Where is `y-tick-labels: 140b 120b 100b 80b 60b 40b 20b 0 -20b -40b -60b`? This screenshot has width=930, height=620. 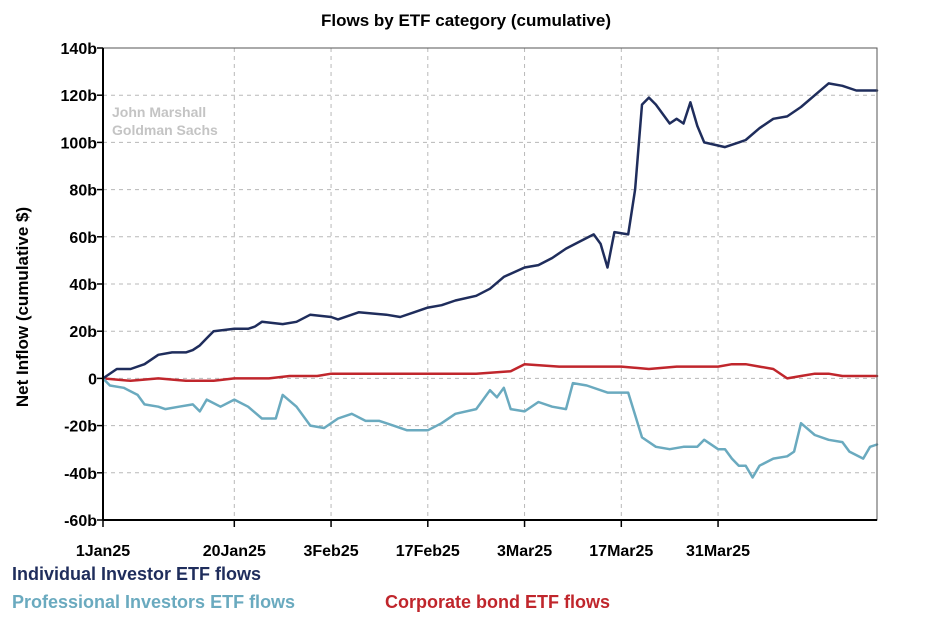 y-tick-labels: 140b 120b 100b 80b 60b 40b 20b 0 -20b -40b -60b is located at coordinates (79, 285).